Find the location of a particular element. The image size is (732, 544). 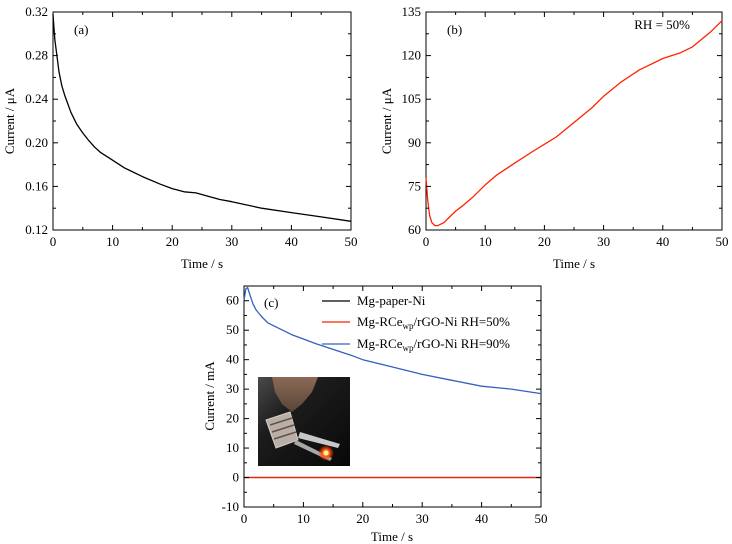

panel-b-annotation: RH = 50% is located at coordinates (662, 24).